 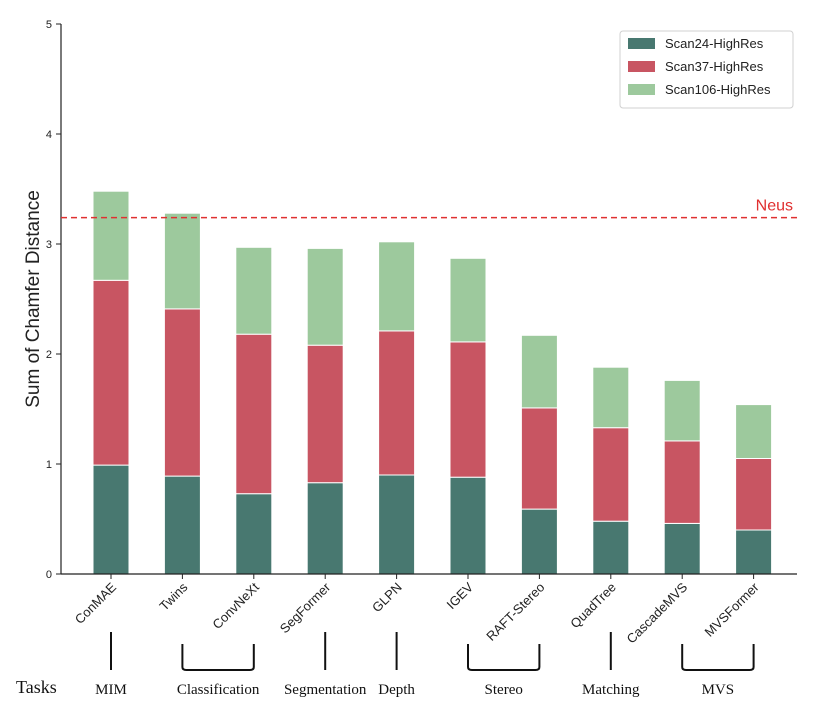 I want to click on x-tick-label: QuadTree, so click(x=593, y=606).